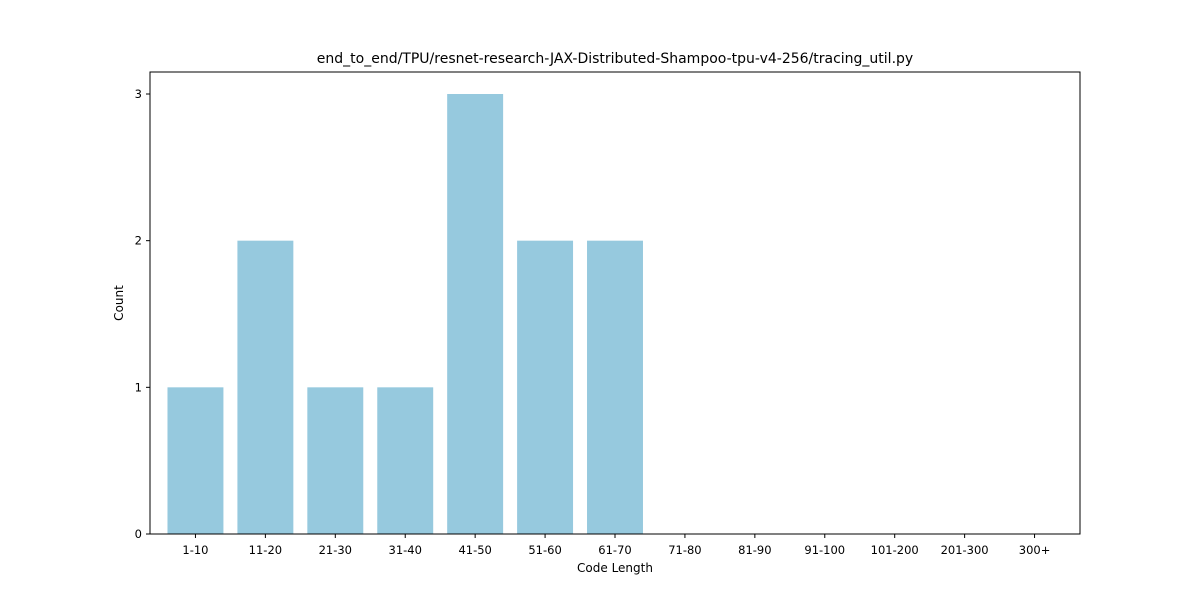  Describe the element at coordinates (138, 534) in the screenshot. I see `y-tick-label: 0` at that location.